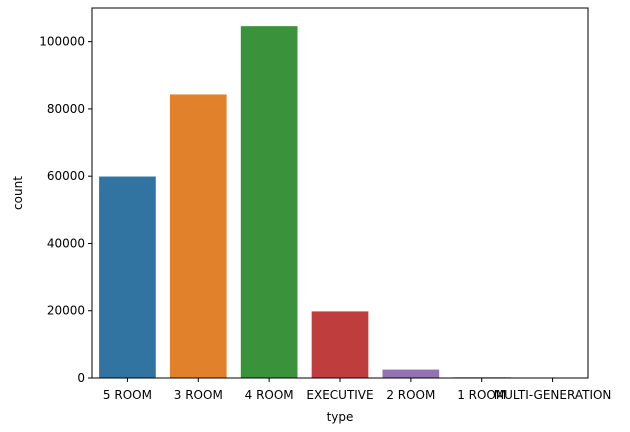 The height and width of the screenshot is (432, 630). Describe the element at coordinates (198, 236) in the screenshot. I see `bar-3-room` at that location.